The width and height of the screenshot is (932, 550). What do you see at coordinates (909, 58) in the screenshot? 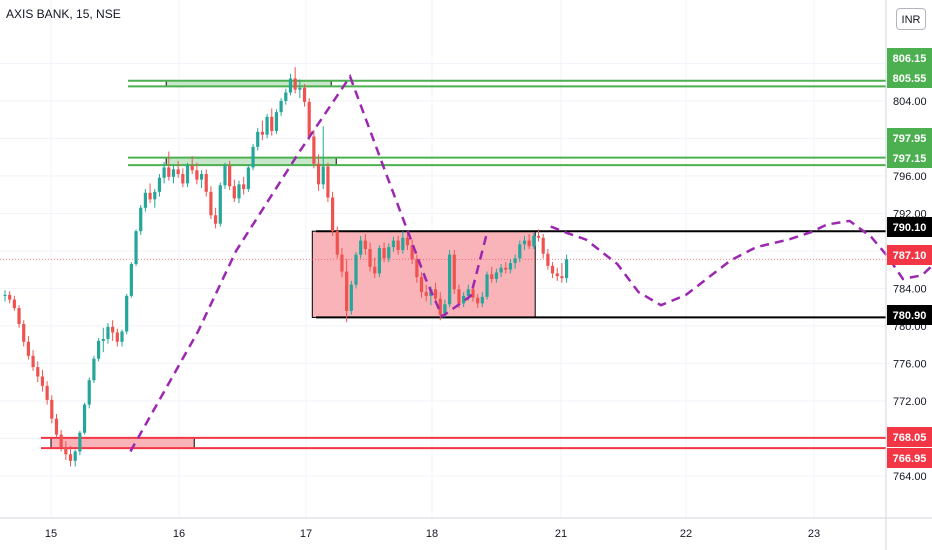
I see `price-tag-0: 806.15` at bounding box center [909, 58].